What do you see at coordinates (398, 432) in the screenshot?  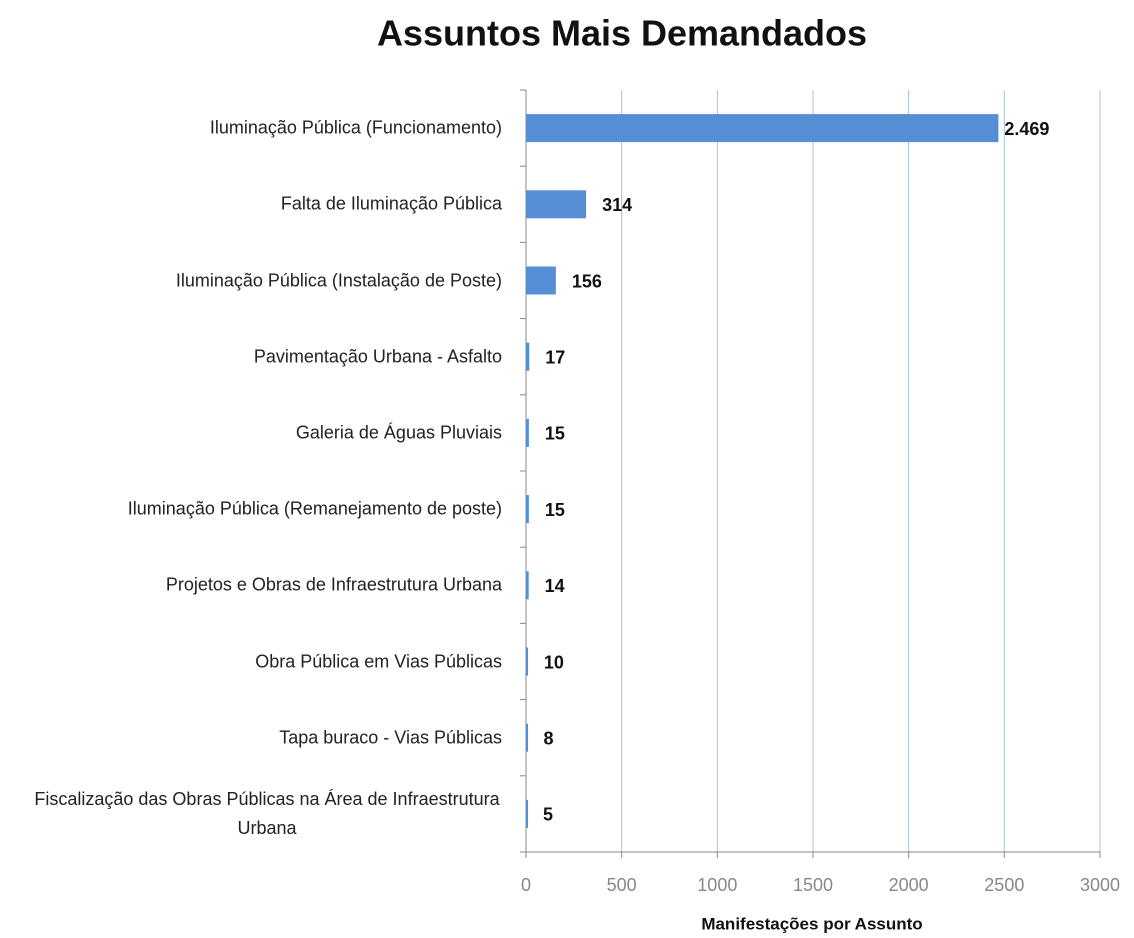 I see `y-tick-label: Galeria de Águas Pluviais` at bounding box center [398, 432].